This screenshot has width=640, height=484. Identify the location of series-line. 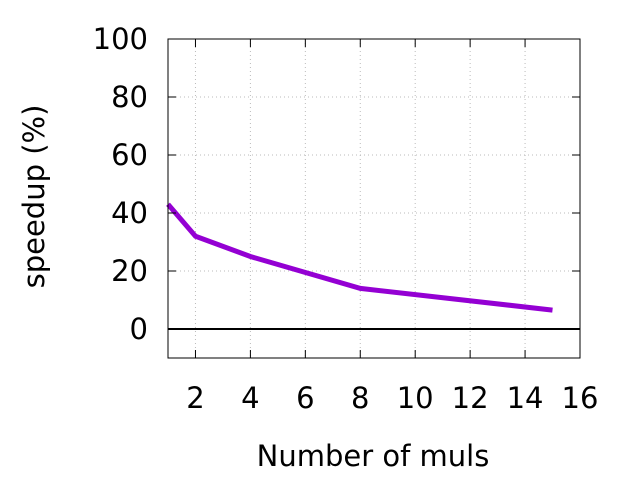
(359, 257).